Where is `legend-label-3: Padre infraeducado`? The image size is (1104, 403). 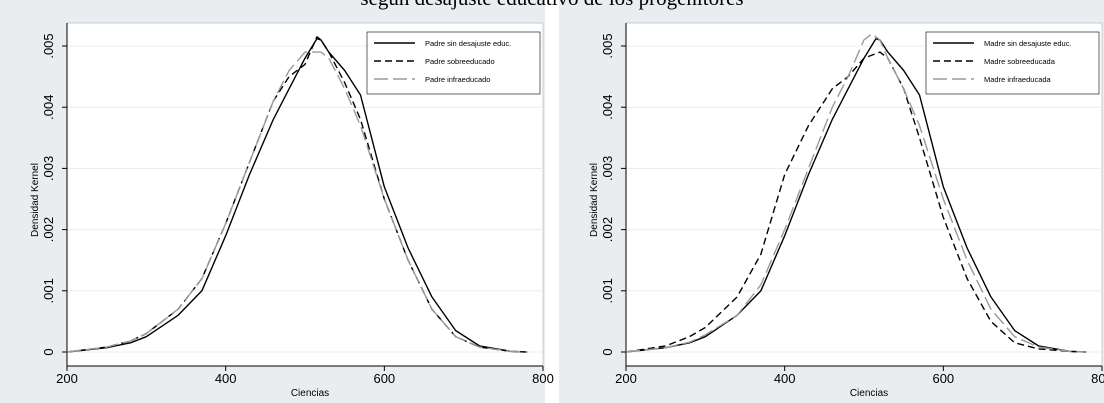 legend-label-3: Padre infraeducado is located at coordinates (457, 79).